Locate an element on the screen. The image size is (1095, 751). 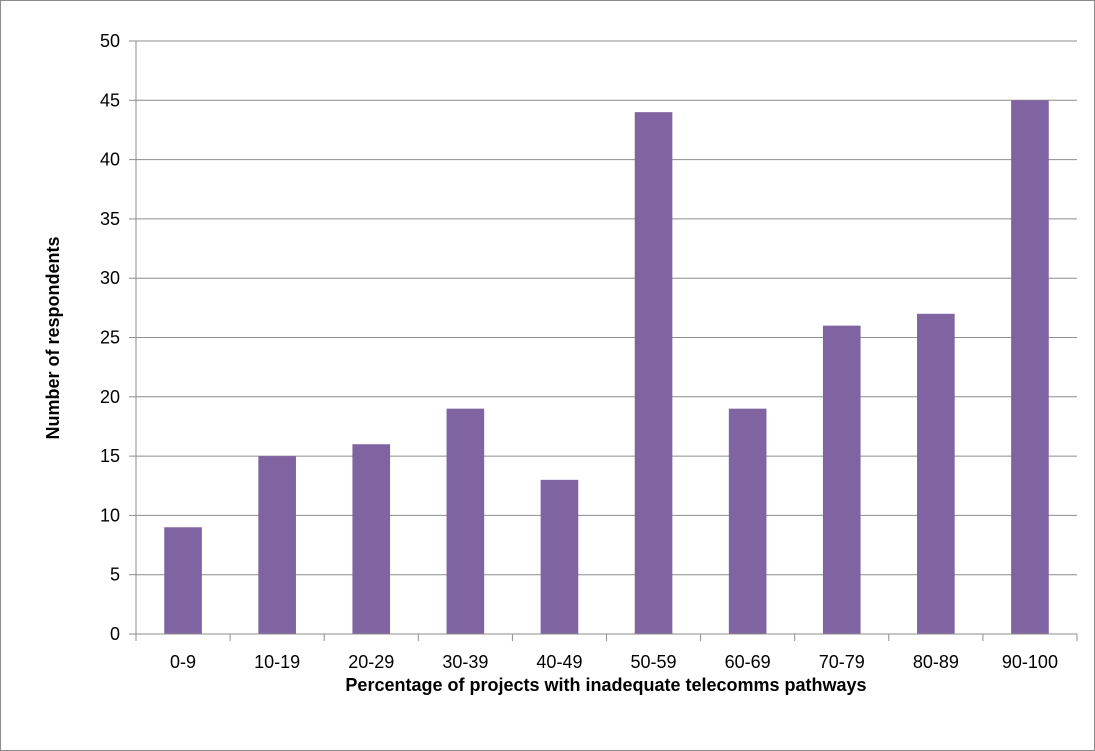
x-tick-label: 30-39 is located at coordinates (465, 662).